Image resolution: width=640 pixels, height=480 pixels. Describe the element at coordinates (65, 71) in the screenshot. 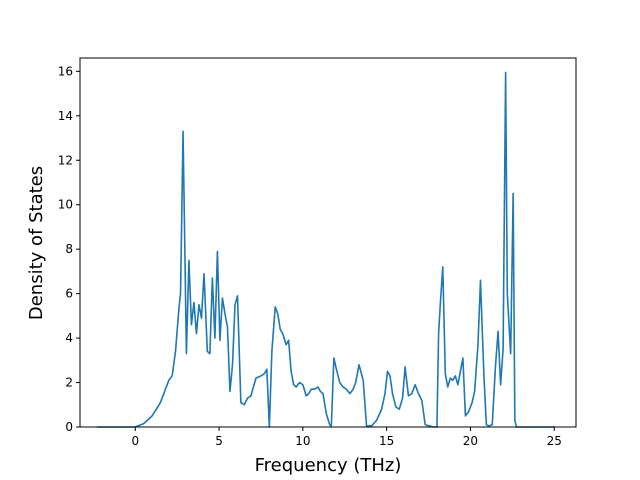

I see `y-tick-label: 16` at that location.